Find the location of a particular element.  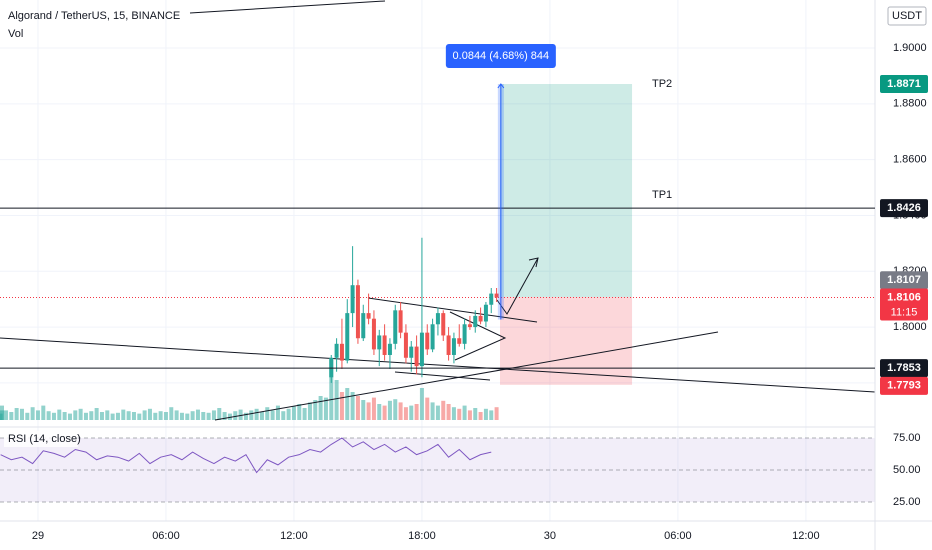

triangle is located at coordinates (478, 336).